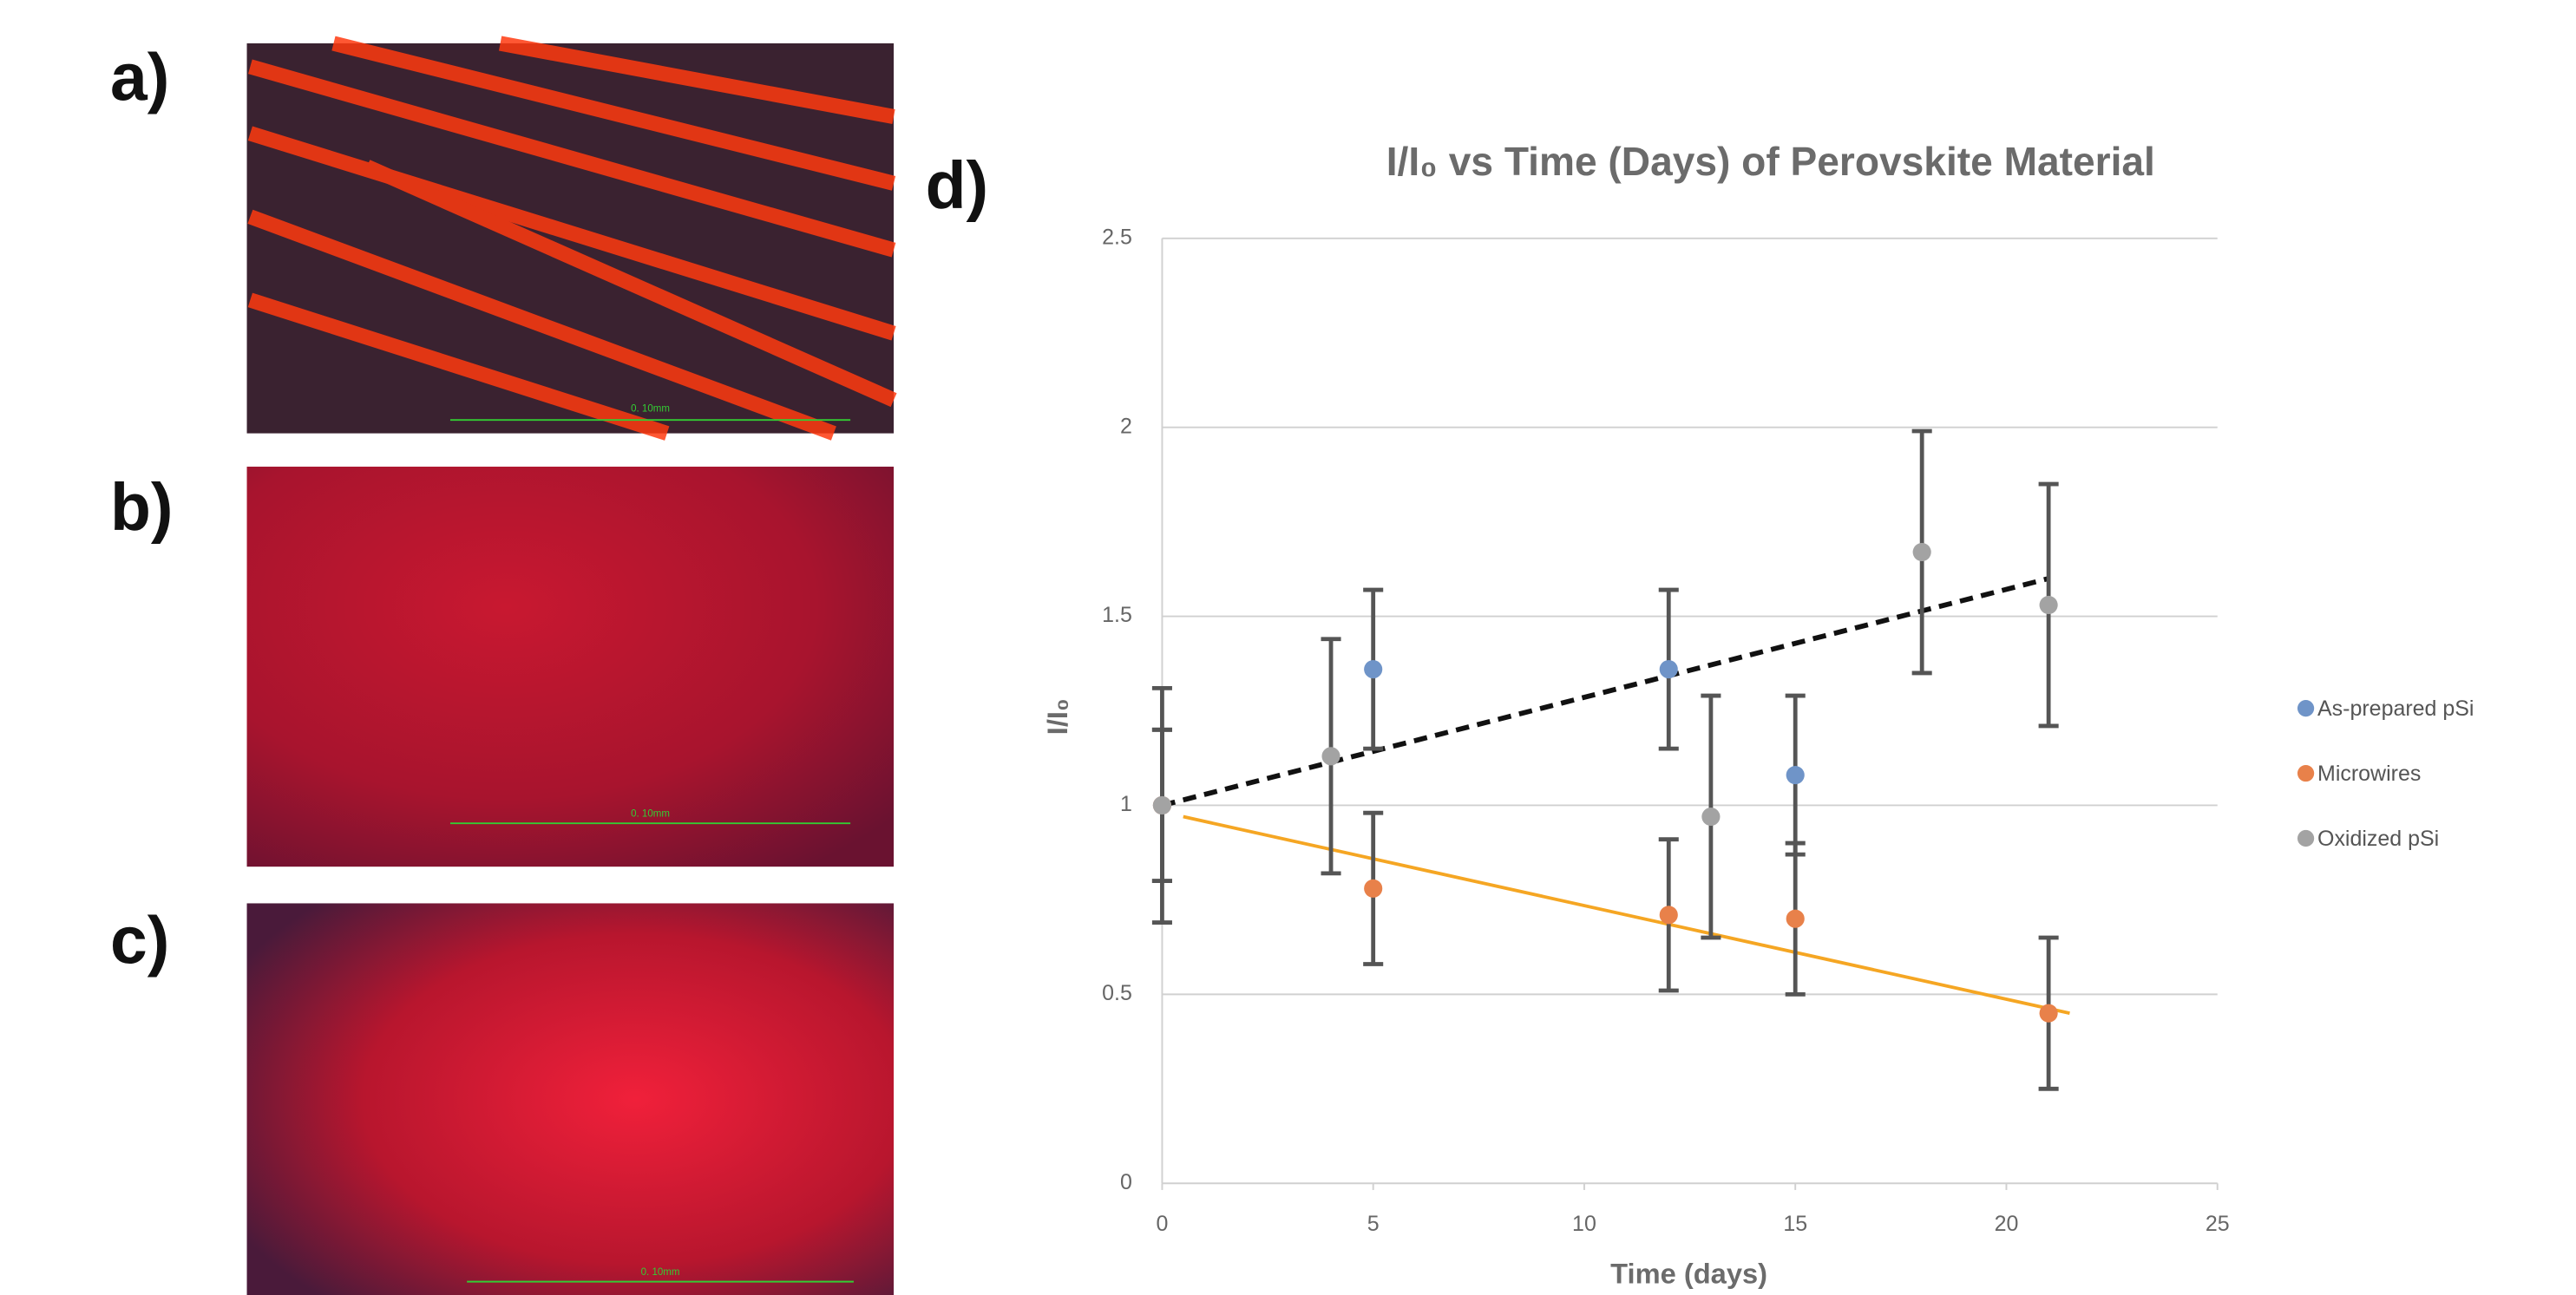 Image resolution: width=2576 pixels, height=1295 pixels. Describe the element at coordinates (139, 941) in the screenshot. I see `panel-label: c)` at that location.